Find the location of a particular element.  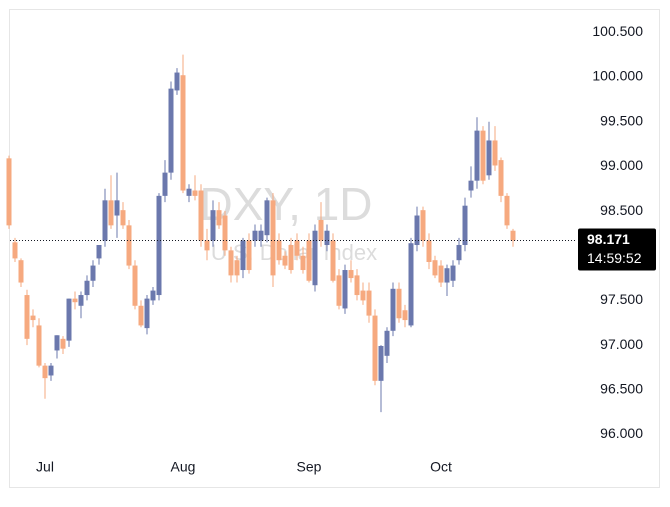

last-price-label: 98.171 is located at coordinates (608, 239).